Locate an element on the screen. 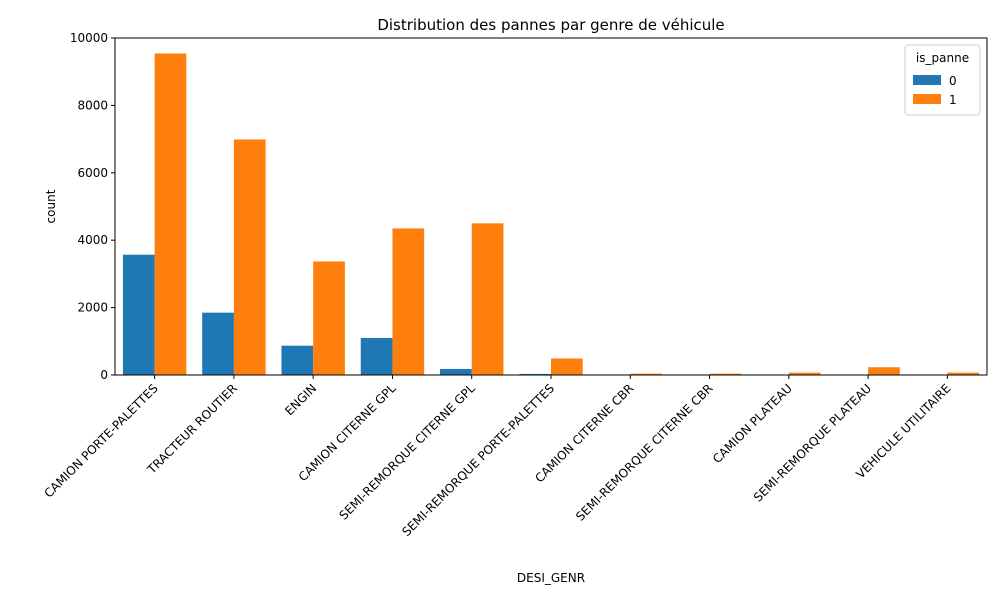 Image resolution: width=1000 pixels, height=600 pixels. legend-label-1: 1 is located at coordinates (953, 100).